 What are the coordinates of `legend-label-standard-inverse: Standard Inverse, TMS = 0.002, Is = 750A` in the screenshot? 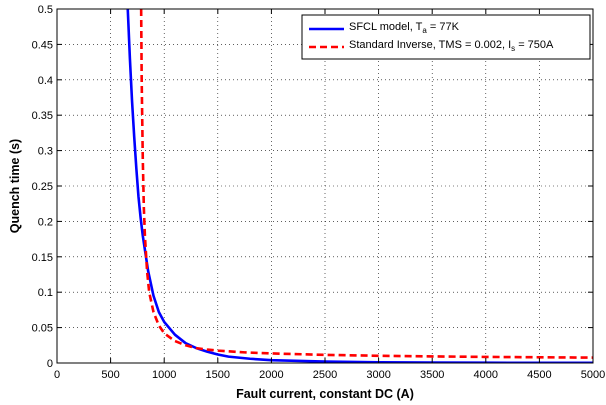 It's located at (451, 46).